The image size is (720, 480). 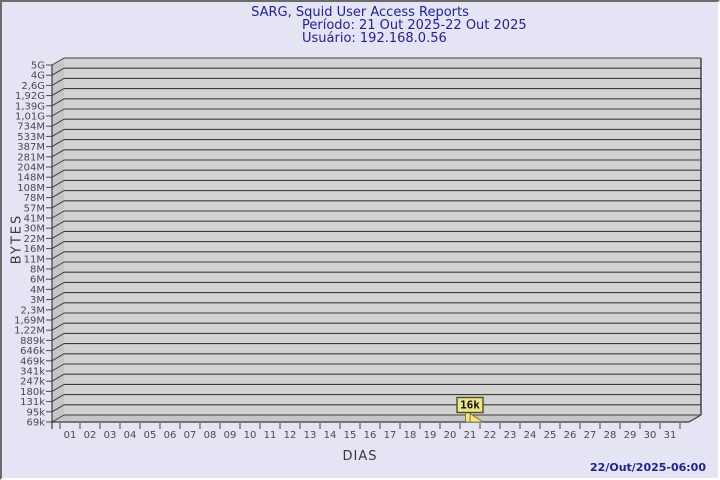 What do you see at coordinates (34, 239) in the screenshot?
I see `y-axis-tick-label: 22M` at bounding box center [34, 239].